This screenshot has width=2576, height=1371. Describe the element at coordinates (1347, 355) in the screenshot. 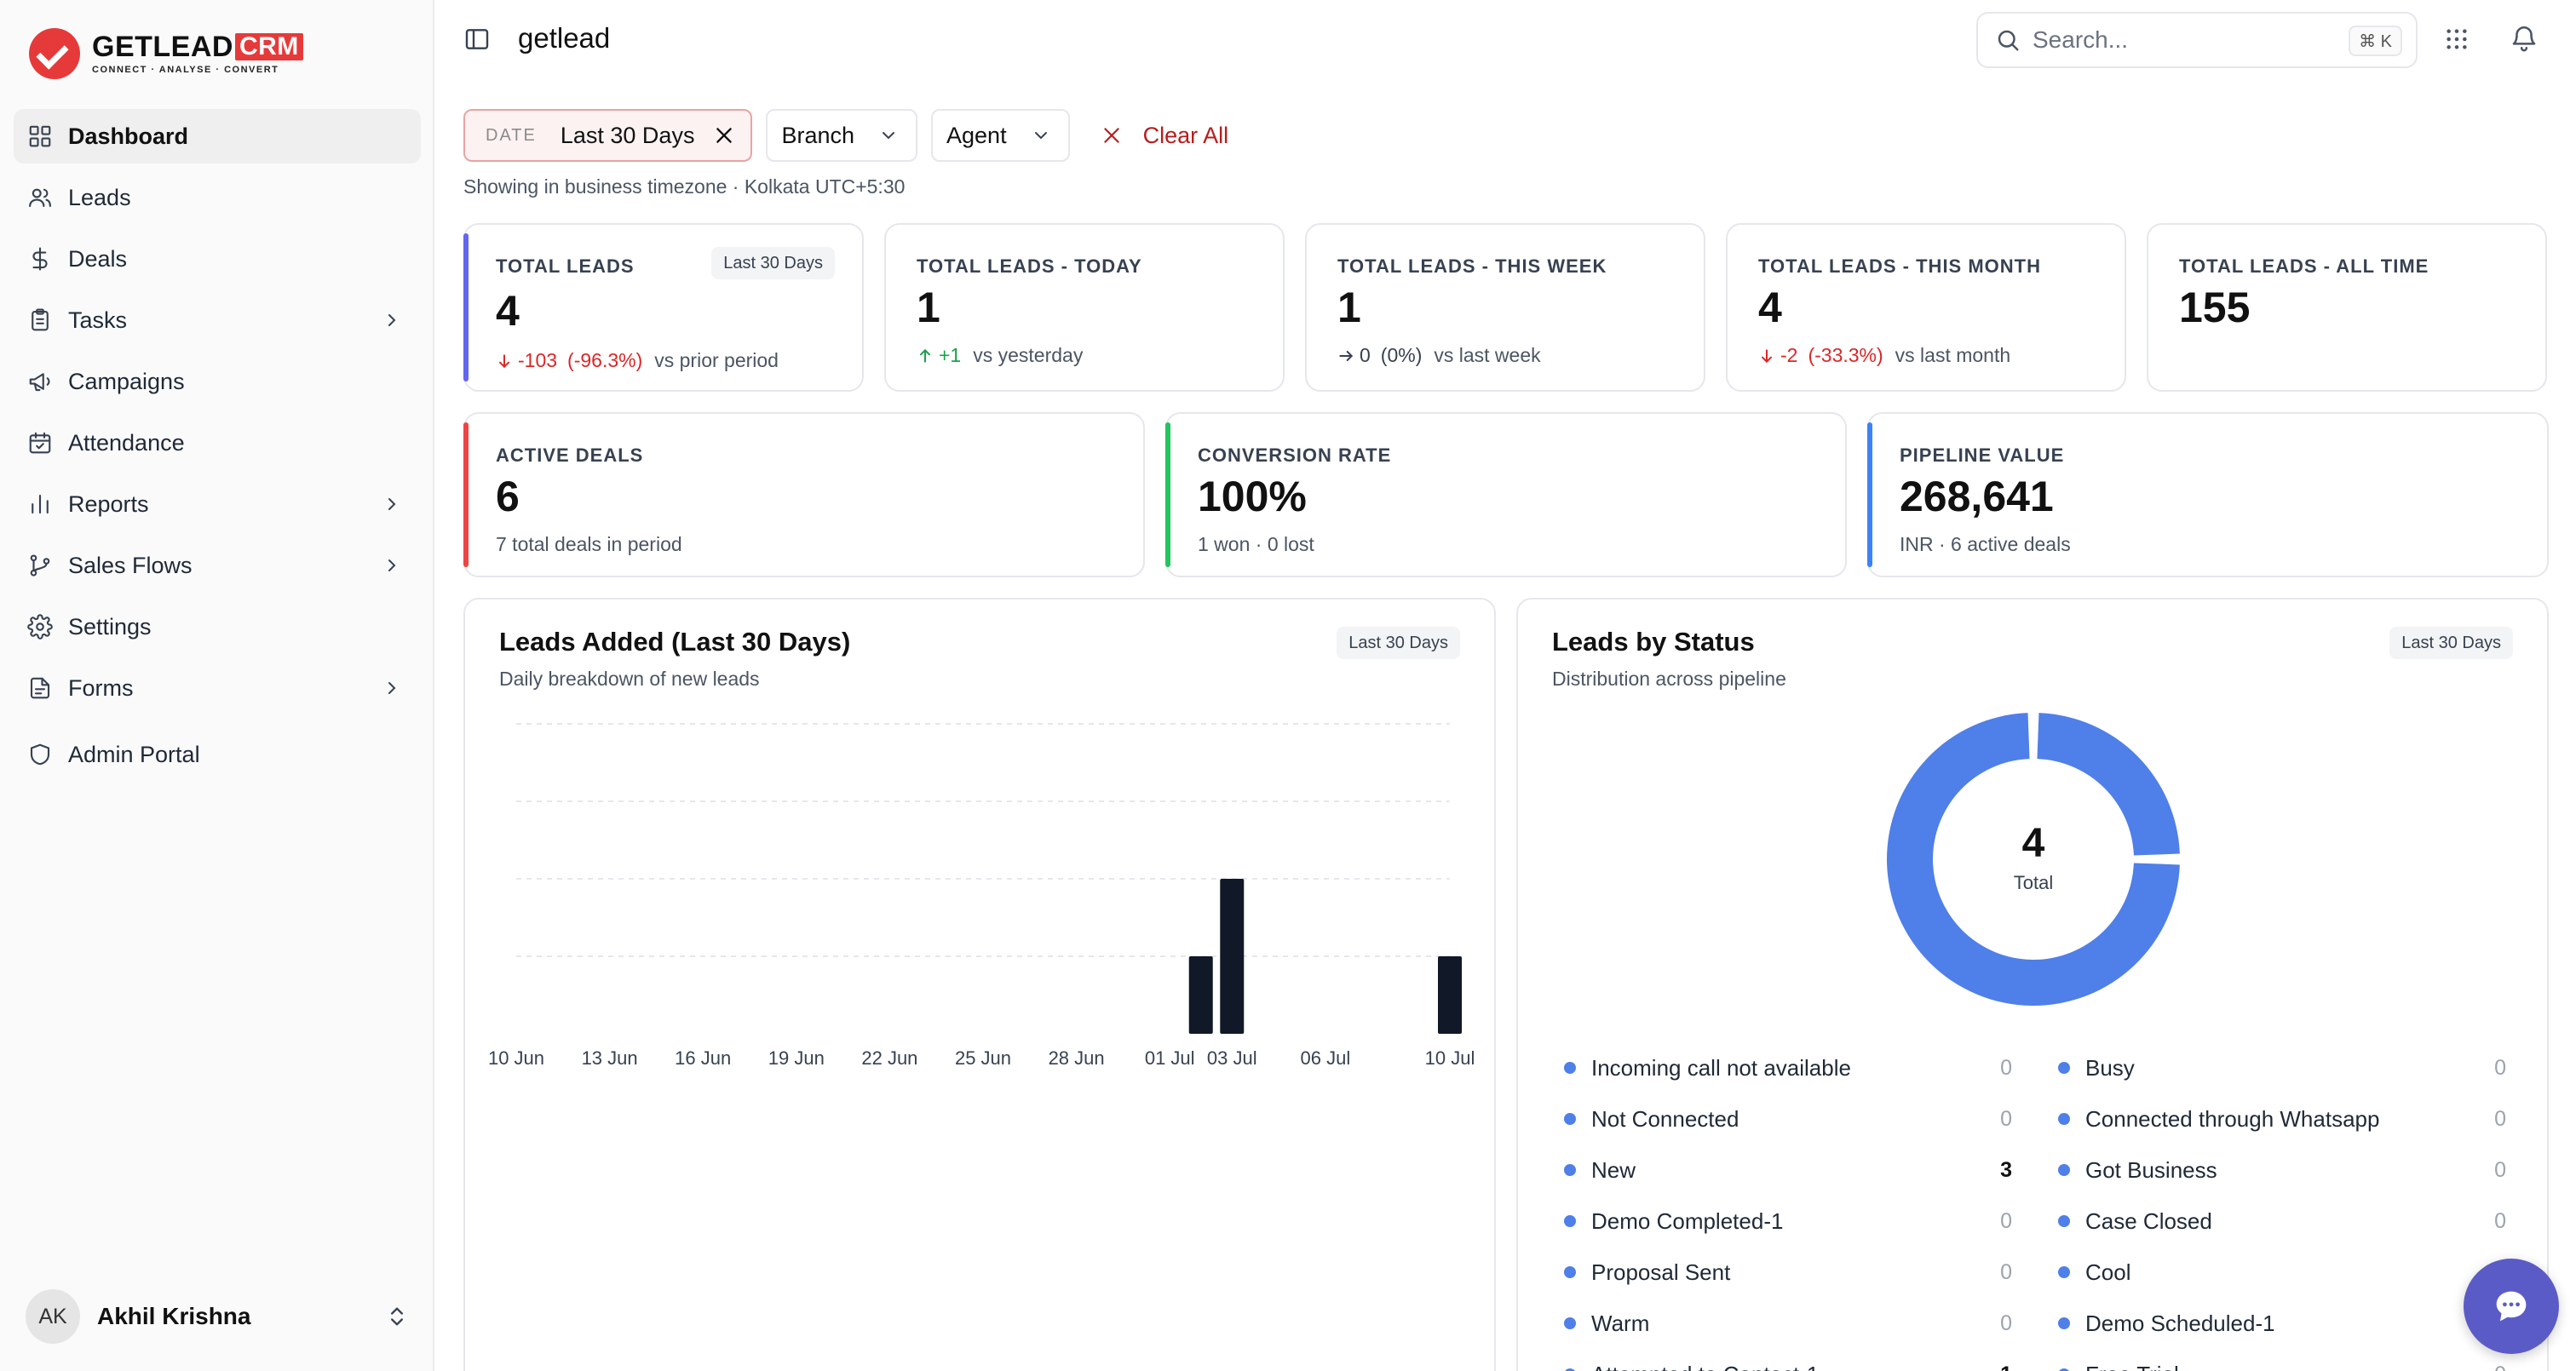

I see `arrow-right-icon` at that location.